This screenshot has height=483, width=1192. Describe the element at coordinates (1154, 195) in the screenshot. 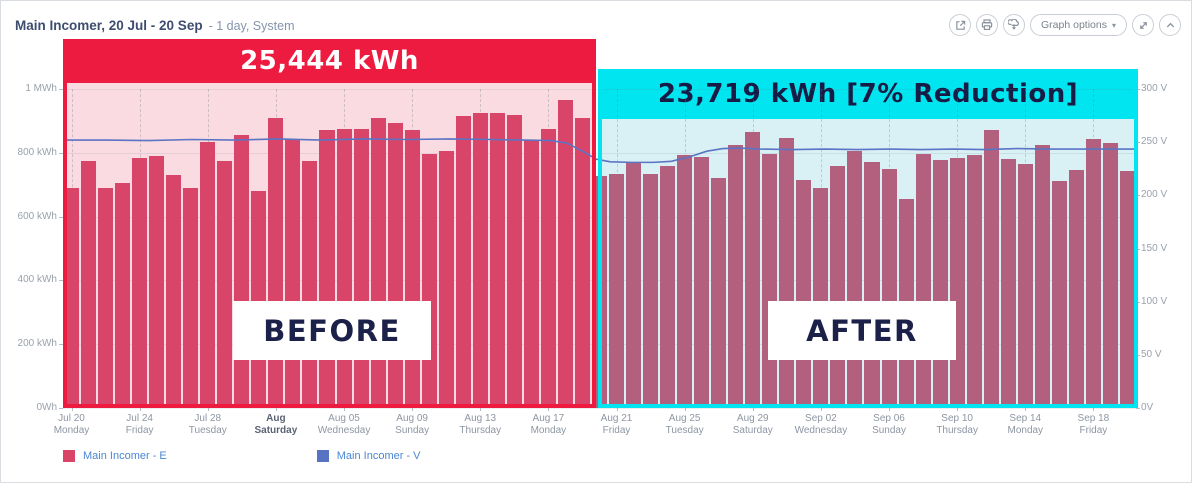

I see `y-axis-right-label: 200 V` at that location.